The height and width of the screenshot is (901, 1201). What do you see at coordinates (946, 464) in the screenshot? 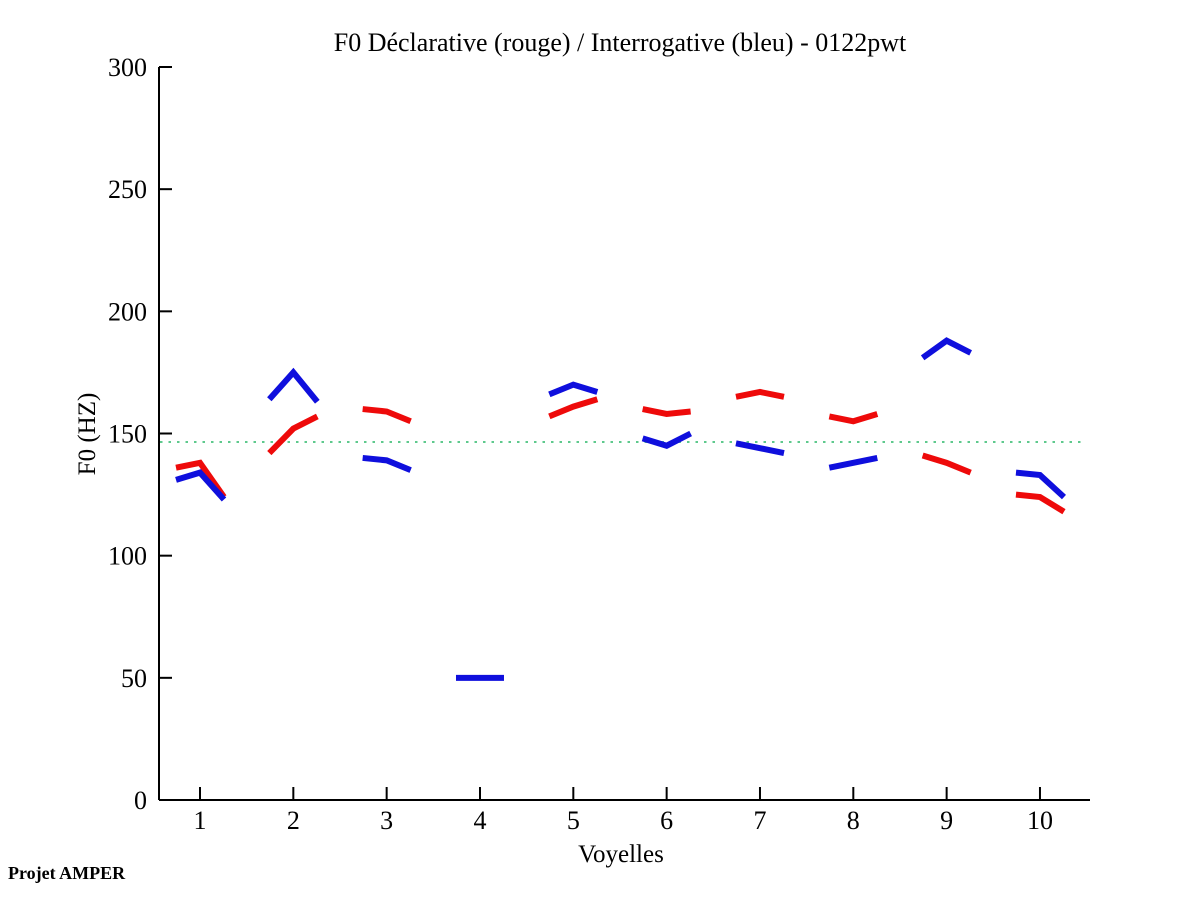
I see `segment-declarative-v9` at bounding box center [946, 464].